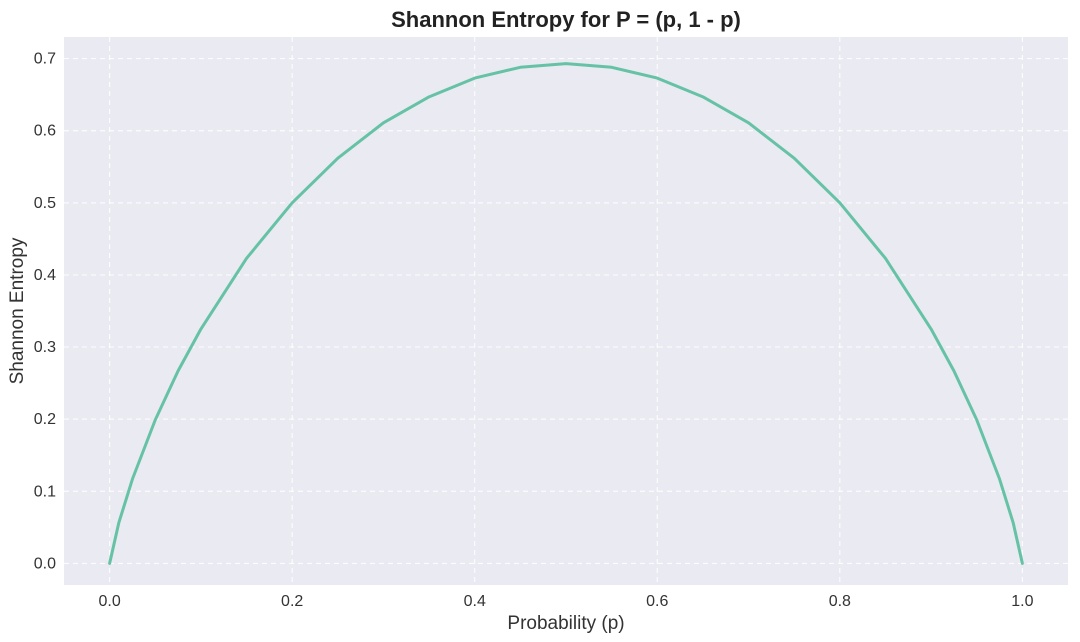 The width and height of the screenshot is (1080, 642). Describe the element at coordinates (45, 203) in the screenshot. I see `y-tick-label: 0.5` at that location.